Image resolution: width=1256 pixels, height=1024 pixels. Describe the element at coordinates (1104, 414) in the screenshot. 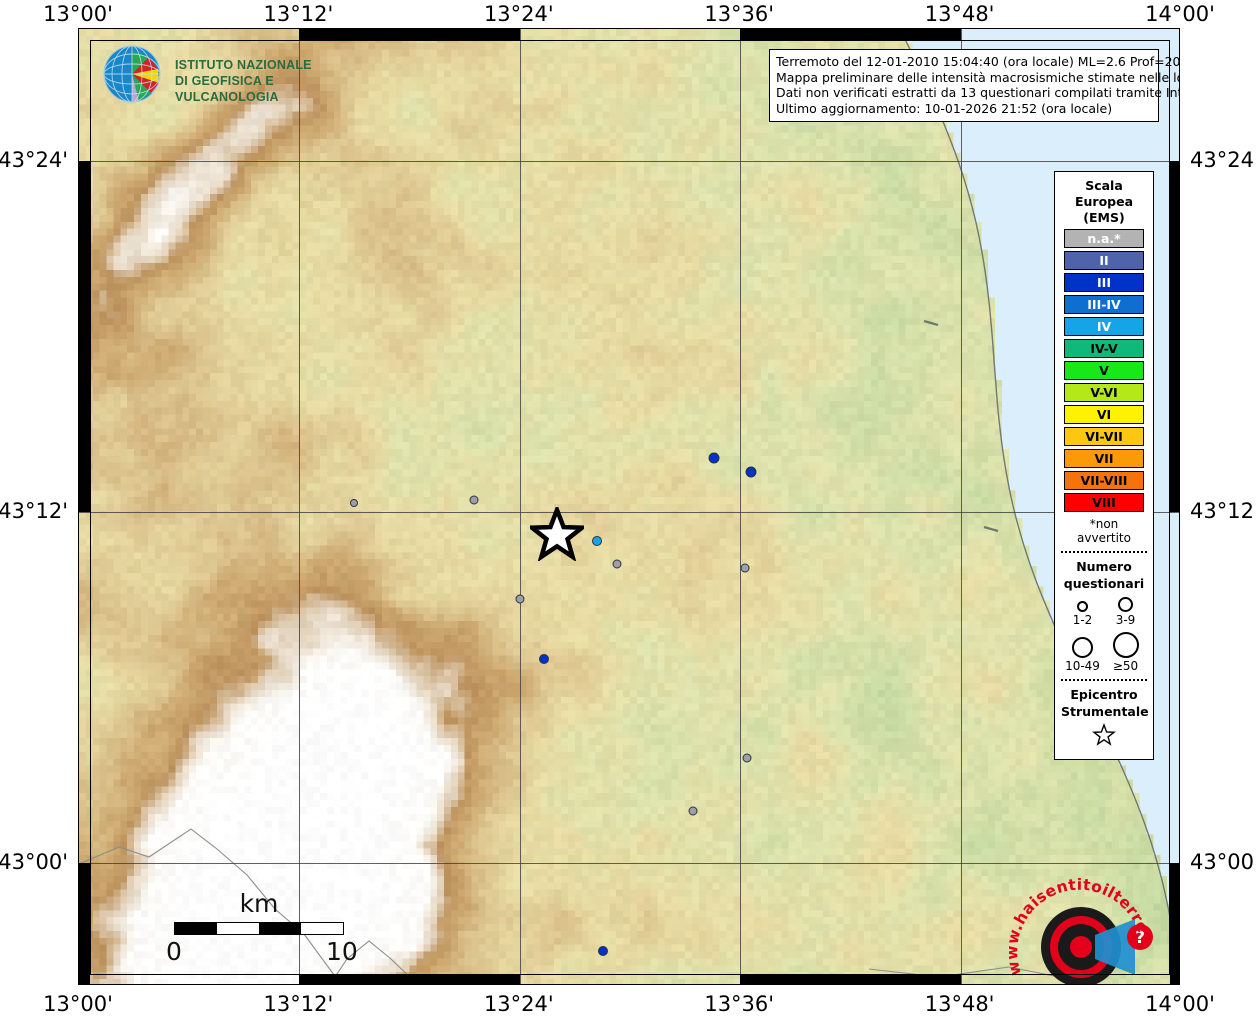

I see `legend-swatch-vi: VI` at that location.